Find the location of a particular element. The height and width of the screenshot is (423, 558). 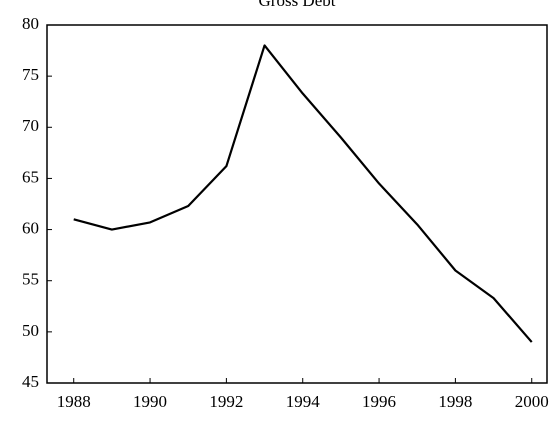

y-tick-label: 55 is located at coordinates (30, 279).